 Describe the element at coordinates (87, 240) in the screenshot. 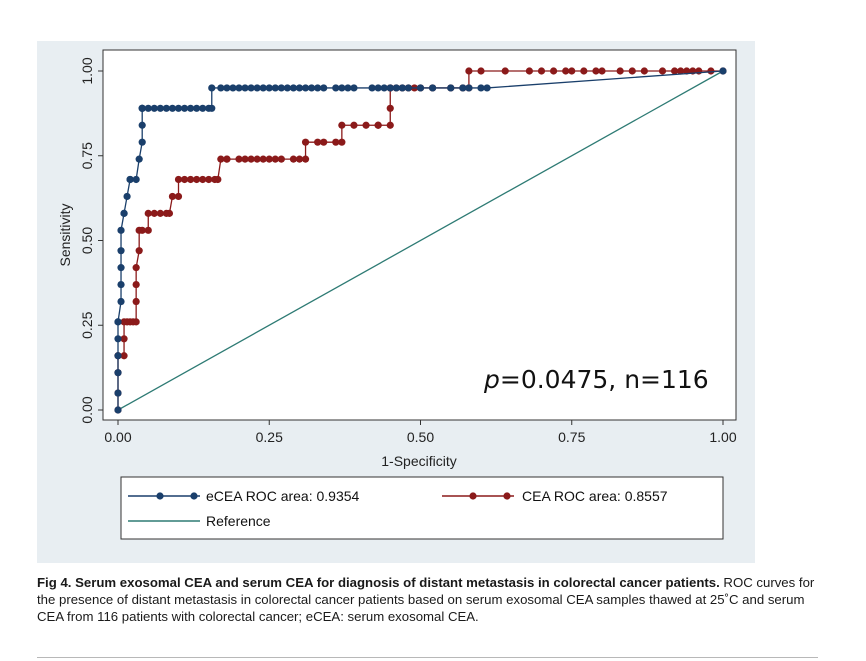

I see `y-tick-label: 0.50` at that location.